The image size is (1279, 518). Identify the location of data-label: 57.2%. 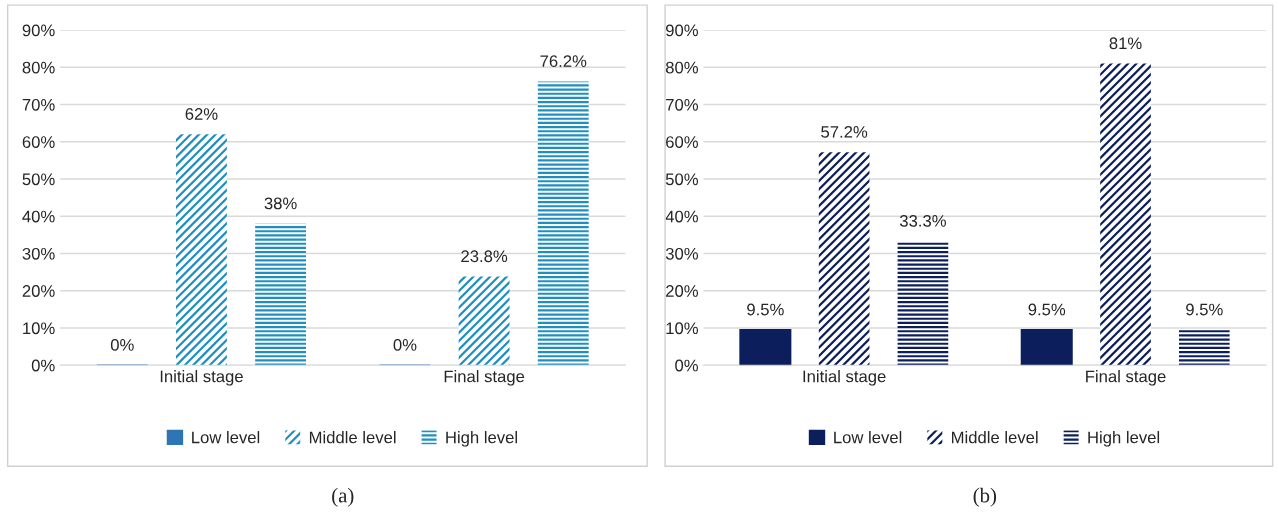
(844, 131).